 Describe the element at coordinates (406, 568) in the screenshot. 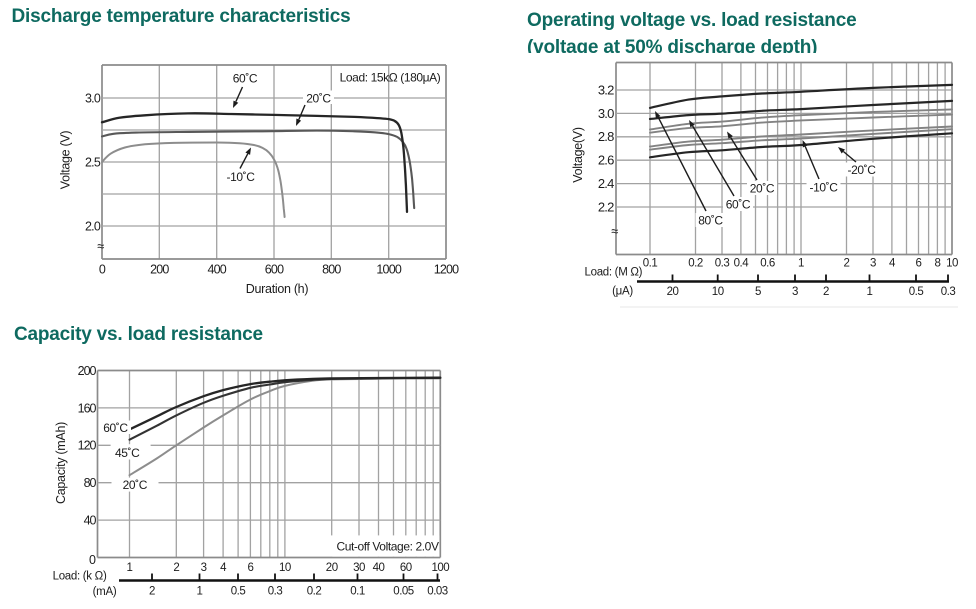

I see `svg-text: 60` at that location.